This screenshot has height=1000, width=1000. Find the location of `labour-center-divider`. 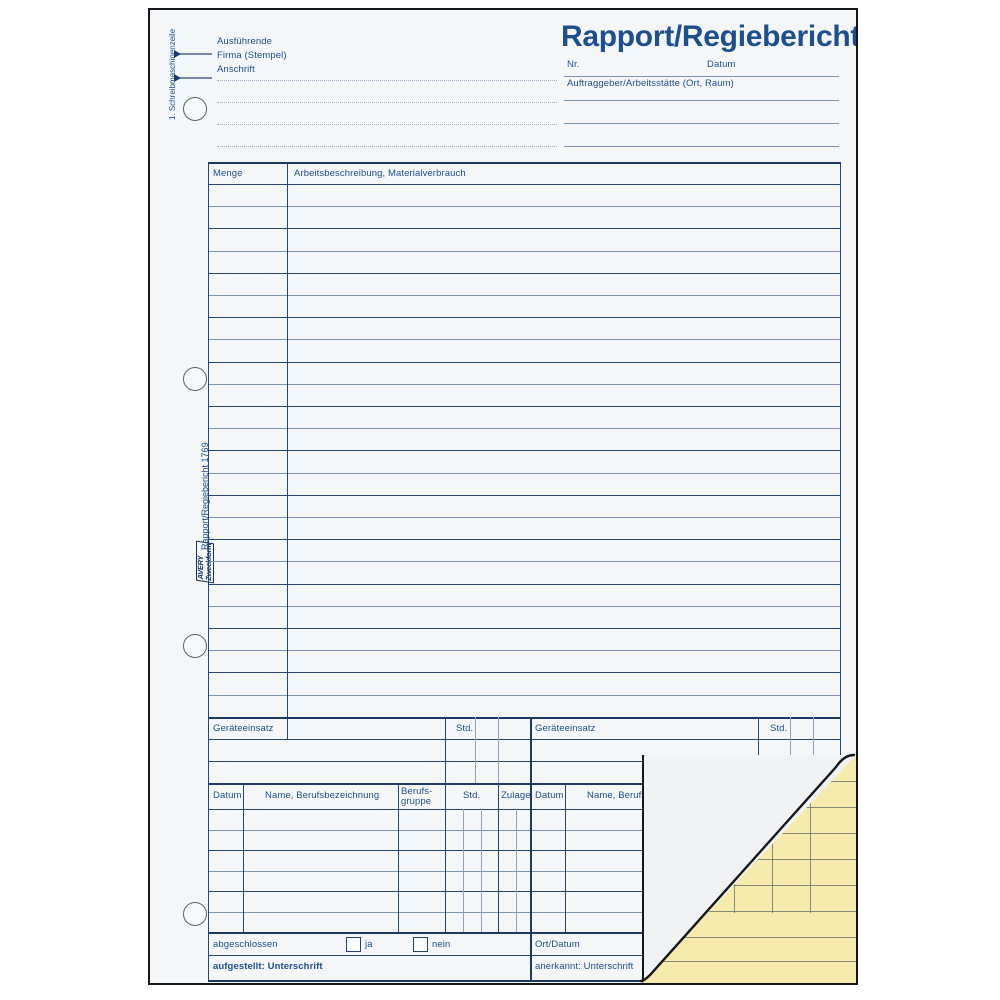

labour-center-divider is located at coordinates (531, 857).